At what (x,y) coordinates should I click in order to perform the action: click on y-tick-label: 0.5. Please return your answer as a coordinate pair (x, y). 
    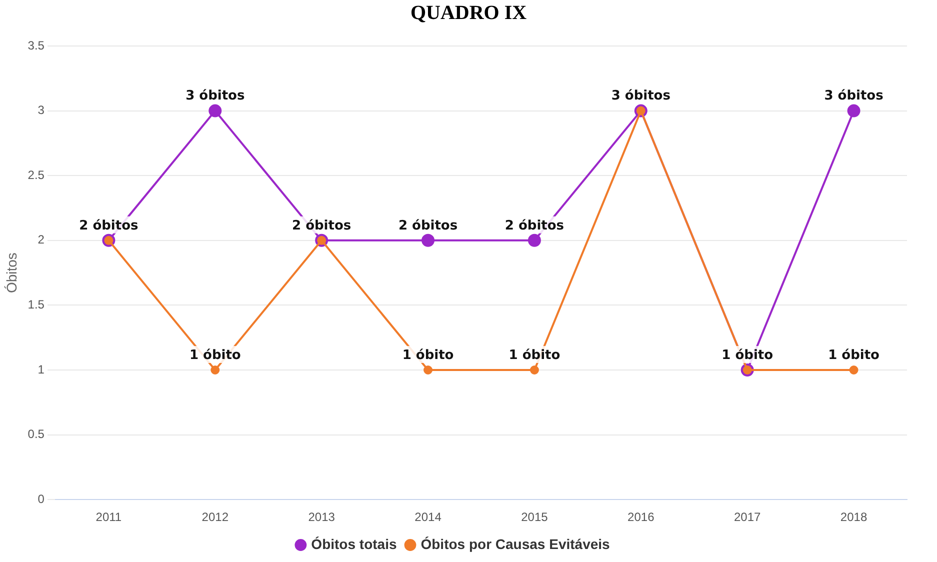
    Looking at the image, I should click on (36, 434).